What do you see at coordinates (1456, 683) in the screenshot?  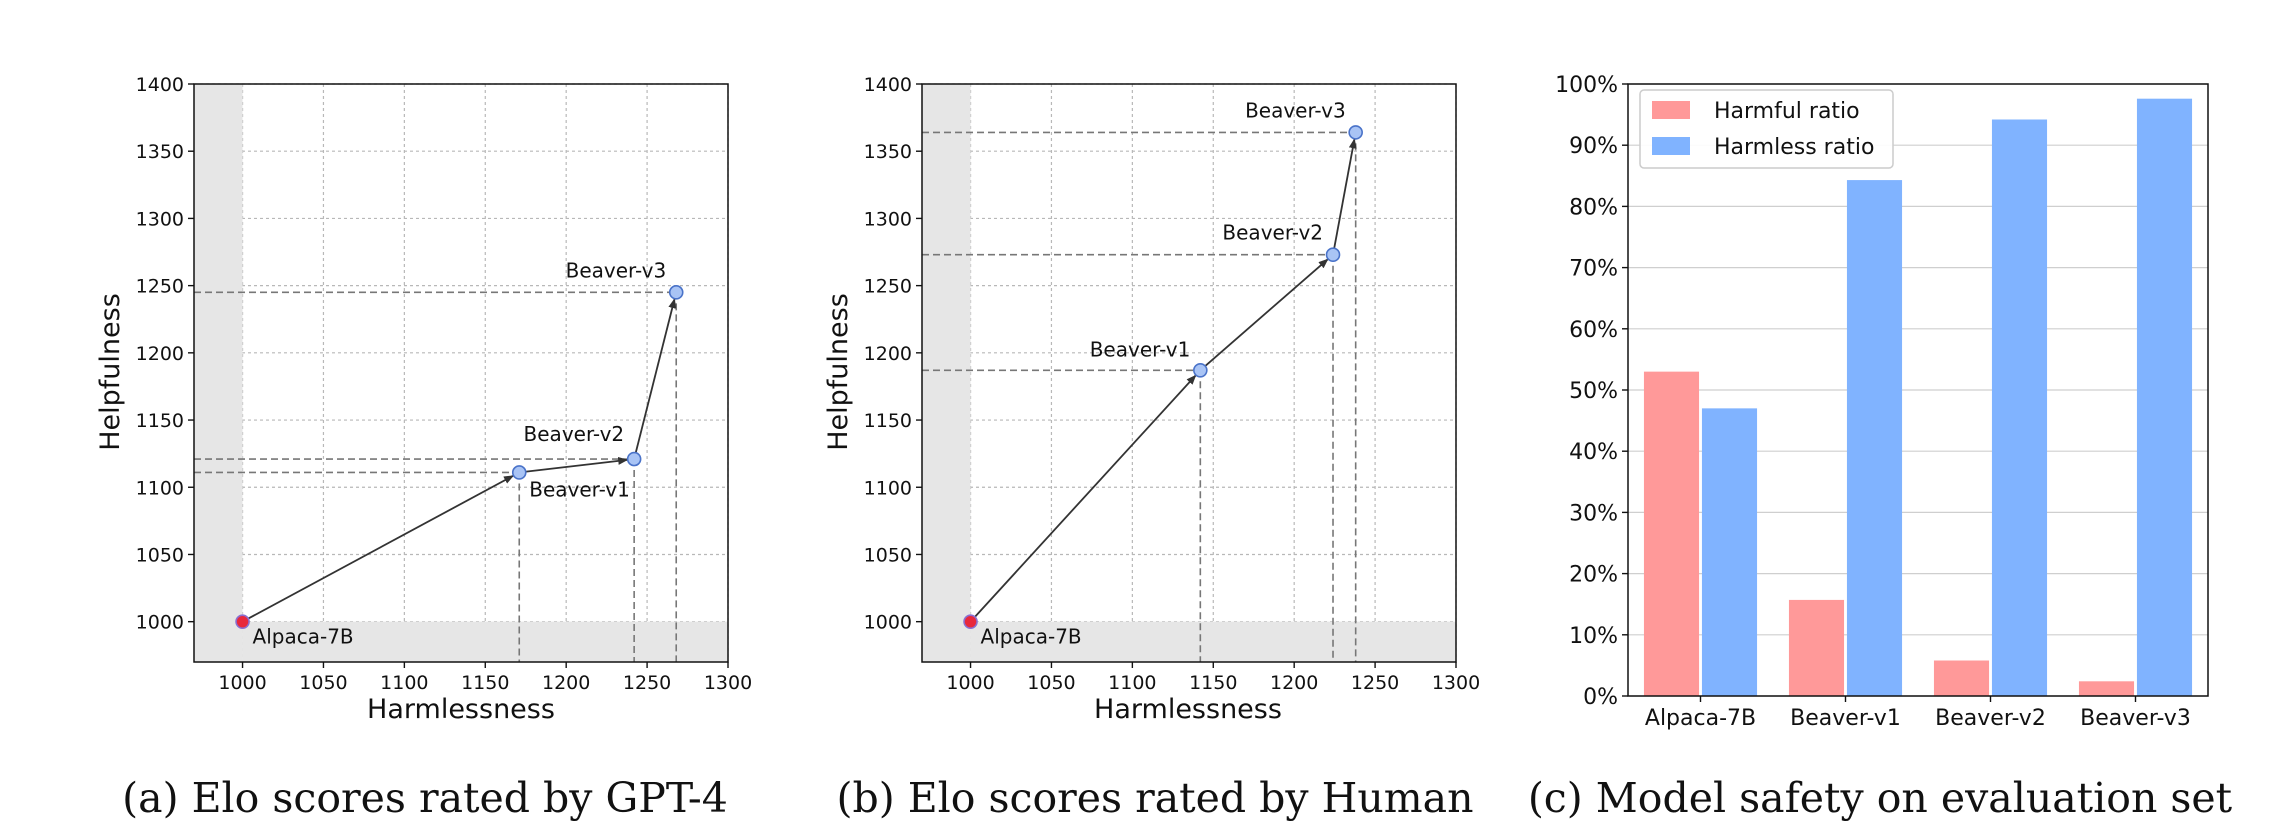 I see `x-tick-label: 1300` at bounding box center [1456, 683].